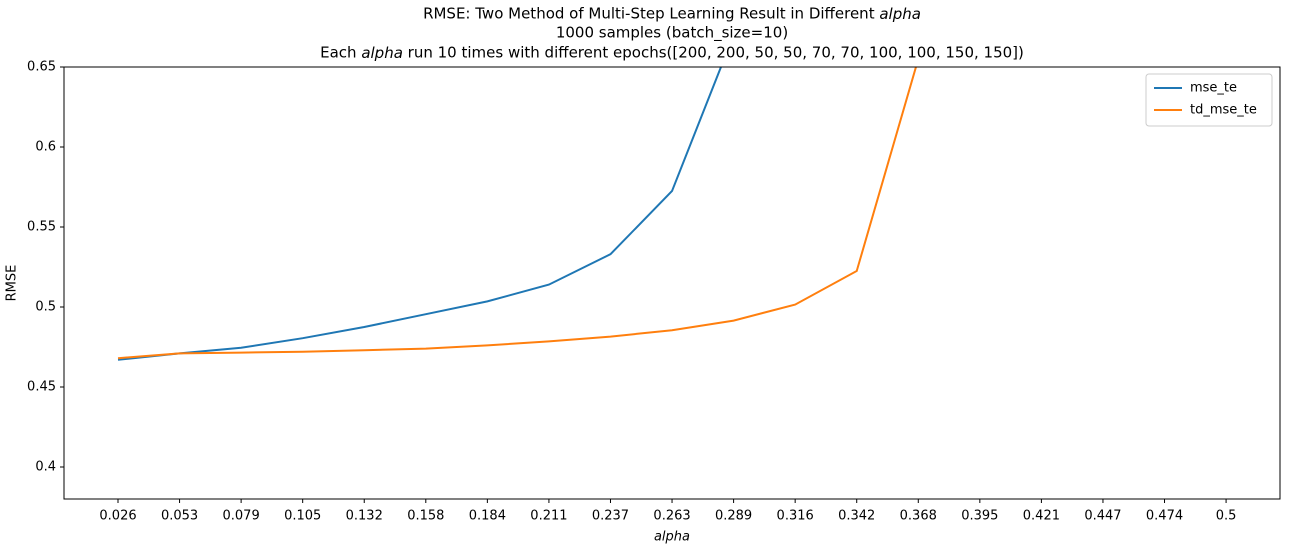  Describe the element at coordinates (364, 516) in the screenshot. I see `x-tick-label: 0.132` at that location.